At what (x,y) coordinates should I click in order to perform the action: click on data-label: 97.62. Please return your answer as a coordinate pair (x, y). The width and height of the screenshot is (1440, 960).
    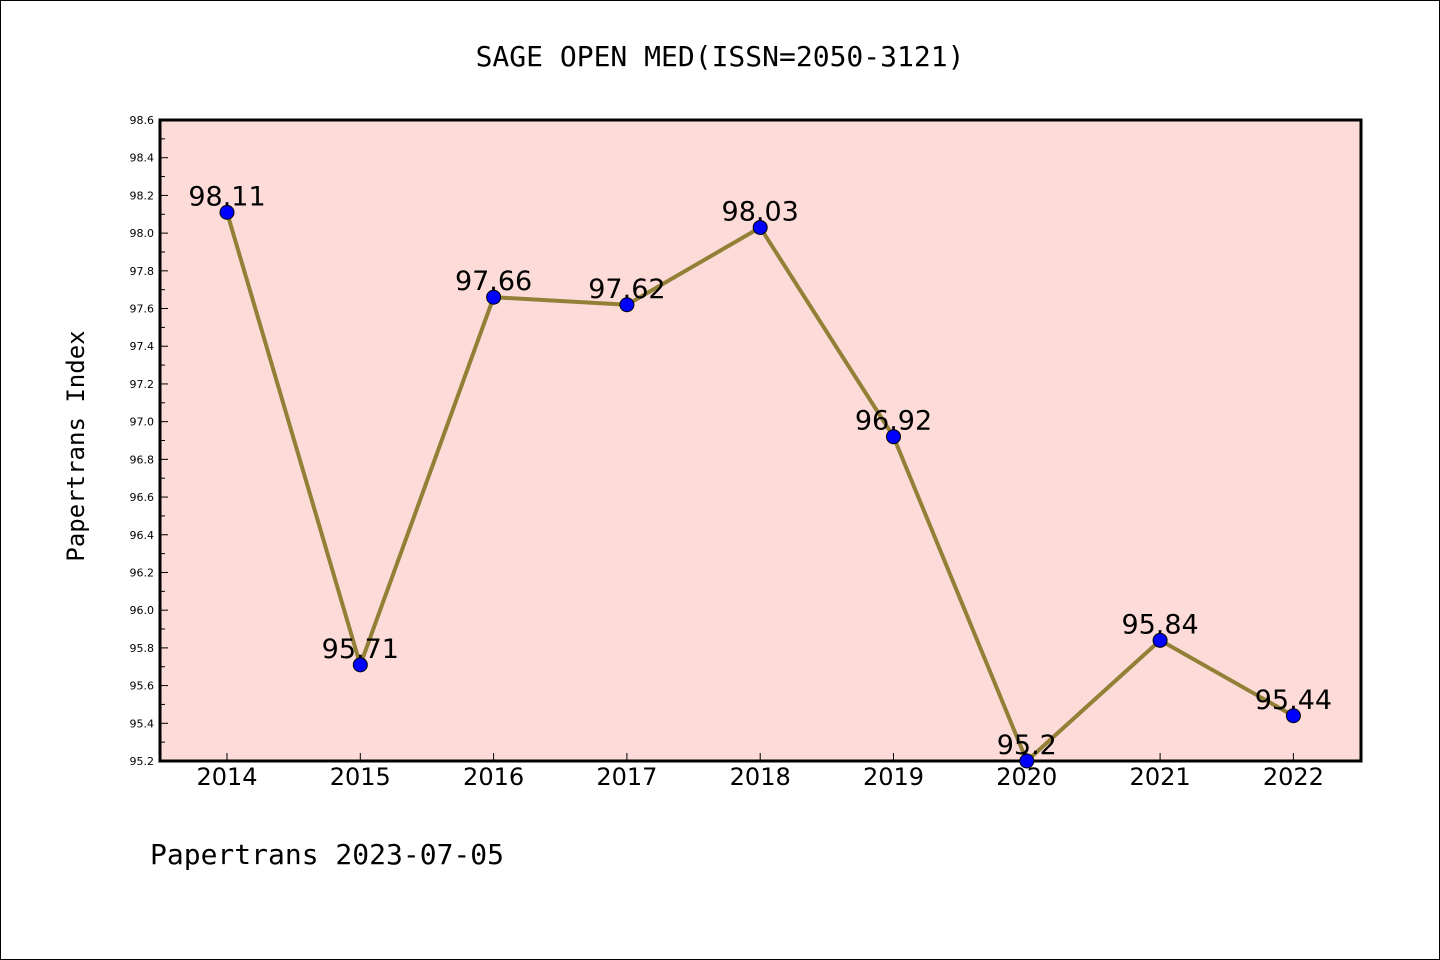
    Looking at the image, I should click on (626, 289).